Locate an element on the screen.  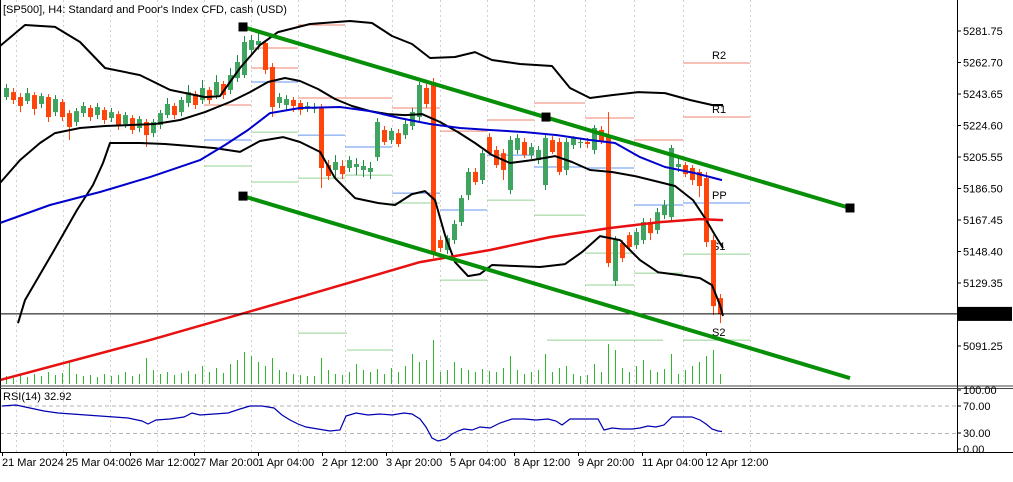
rsi-indicator is located at coordinates (478, 423).